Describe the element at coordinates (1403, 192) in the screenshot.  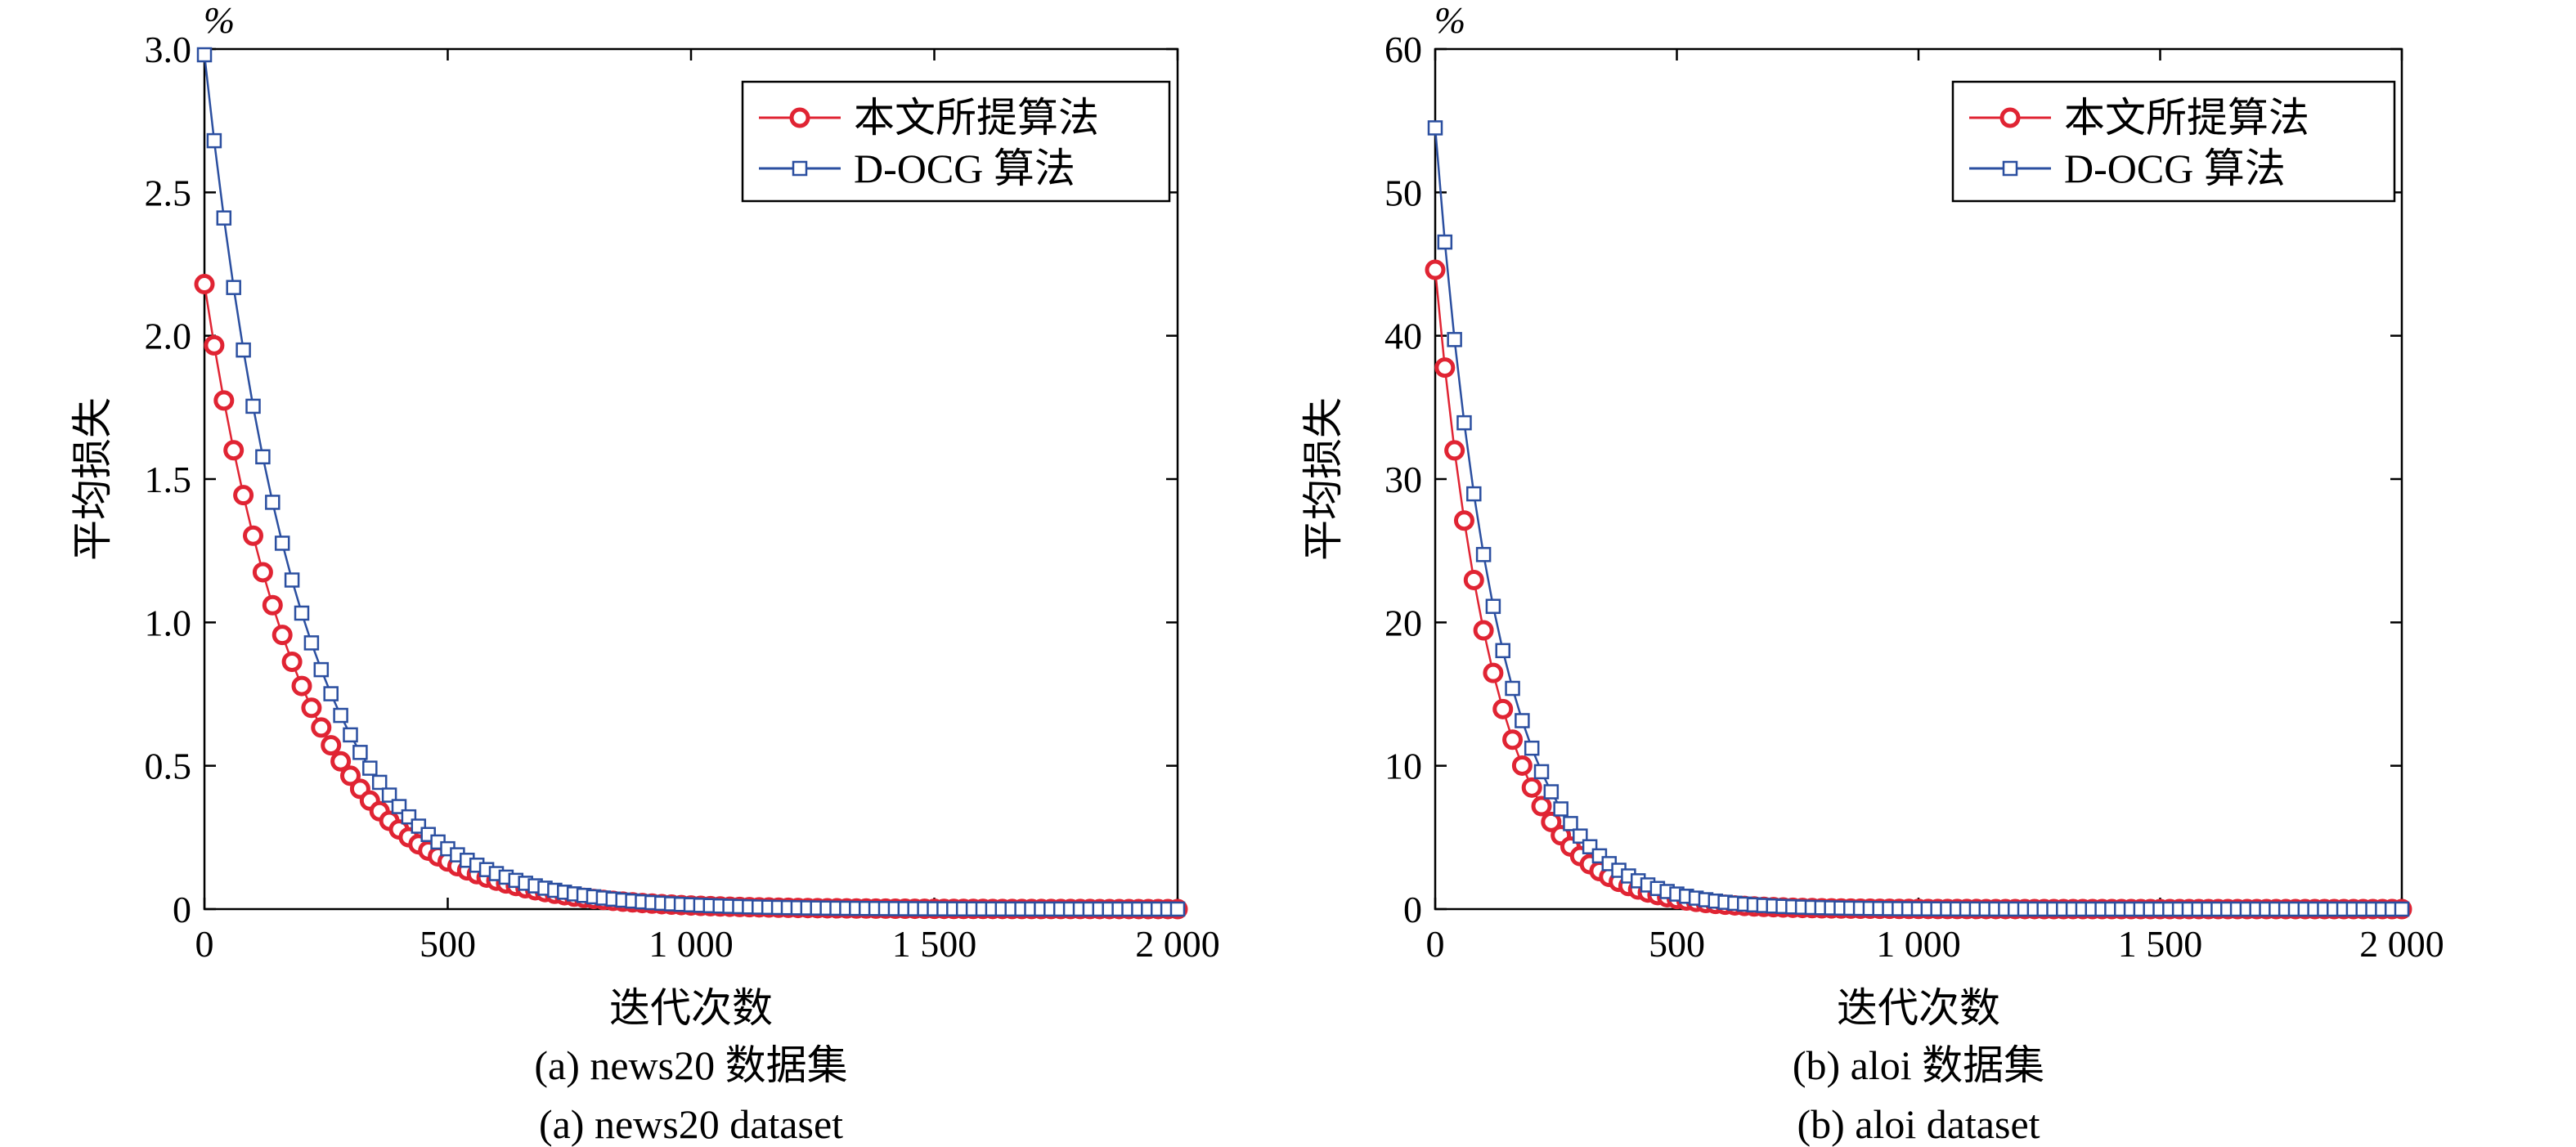
I see `y-tick-label: 50` at that location.